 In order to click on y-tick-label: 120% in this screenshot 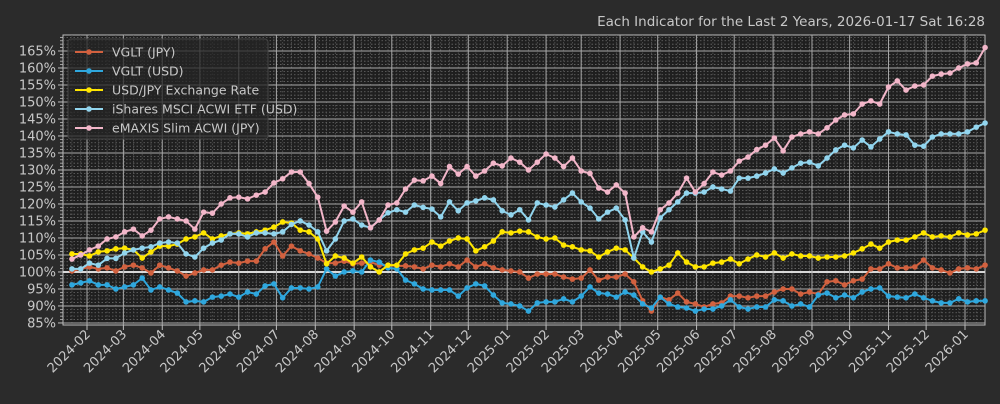, I will do `click(37, 204)`.